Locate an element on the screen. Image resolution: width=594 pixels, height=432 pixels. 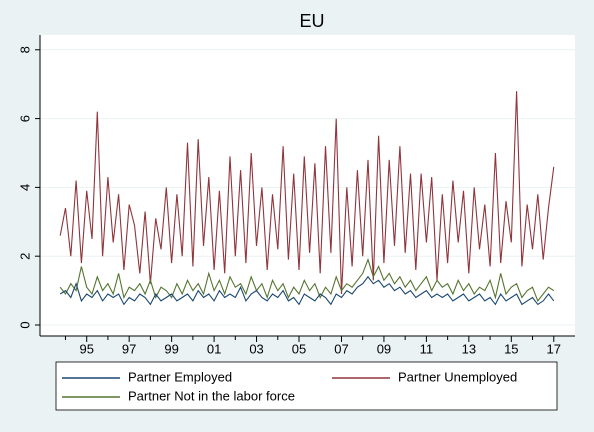
x-tick-label: 01 is located at coordinates (214, 348).